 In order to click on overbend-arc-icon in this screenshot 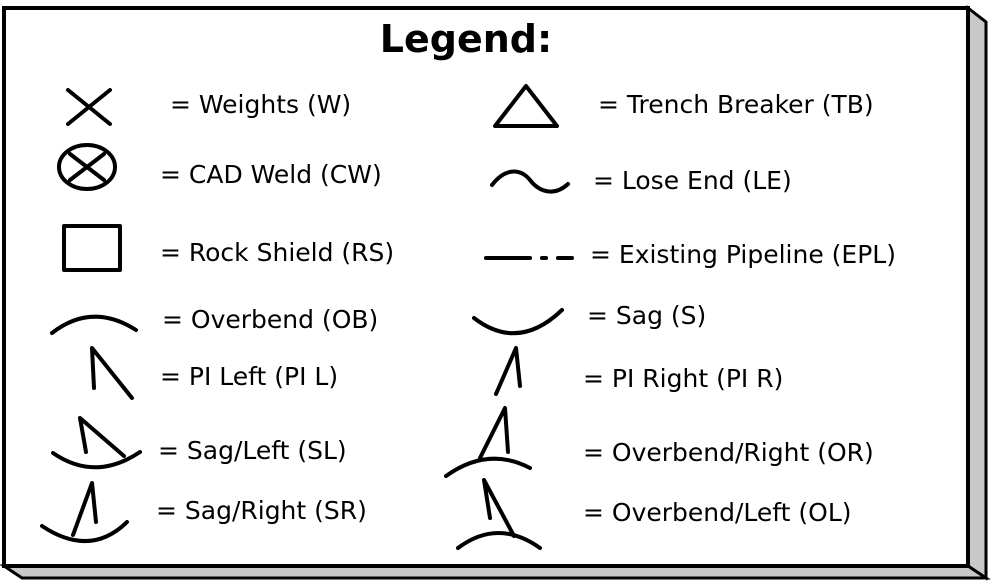, I will do `click(94, 324)`.